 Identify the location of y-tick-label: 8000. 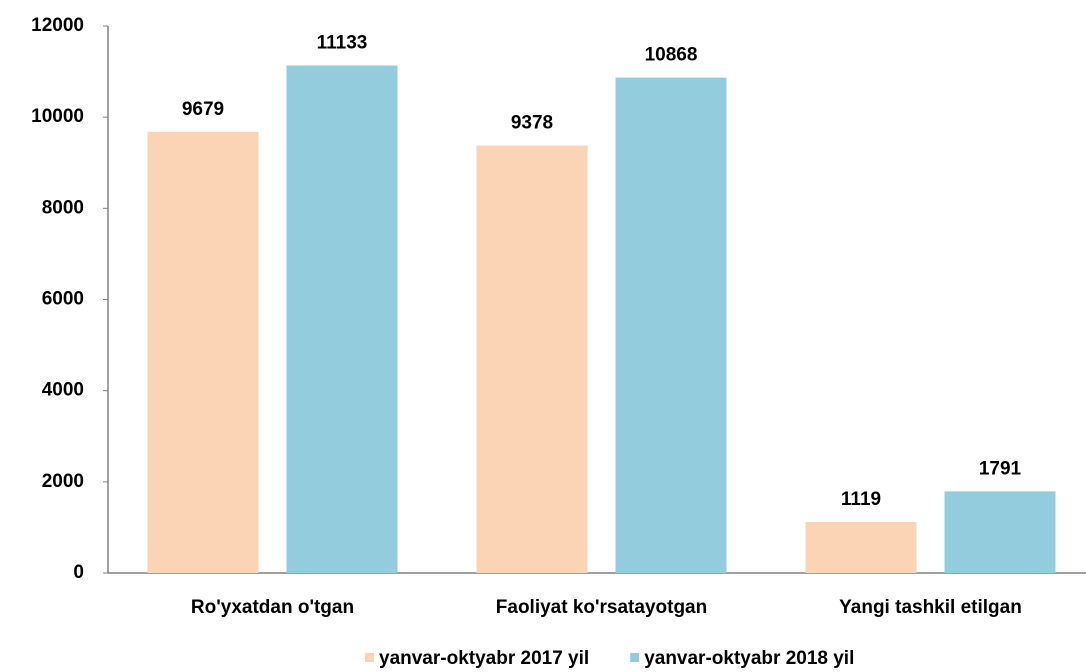
(63, 207).